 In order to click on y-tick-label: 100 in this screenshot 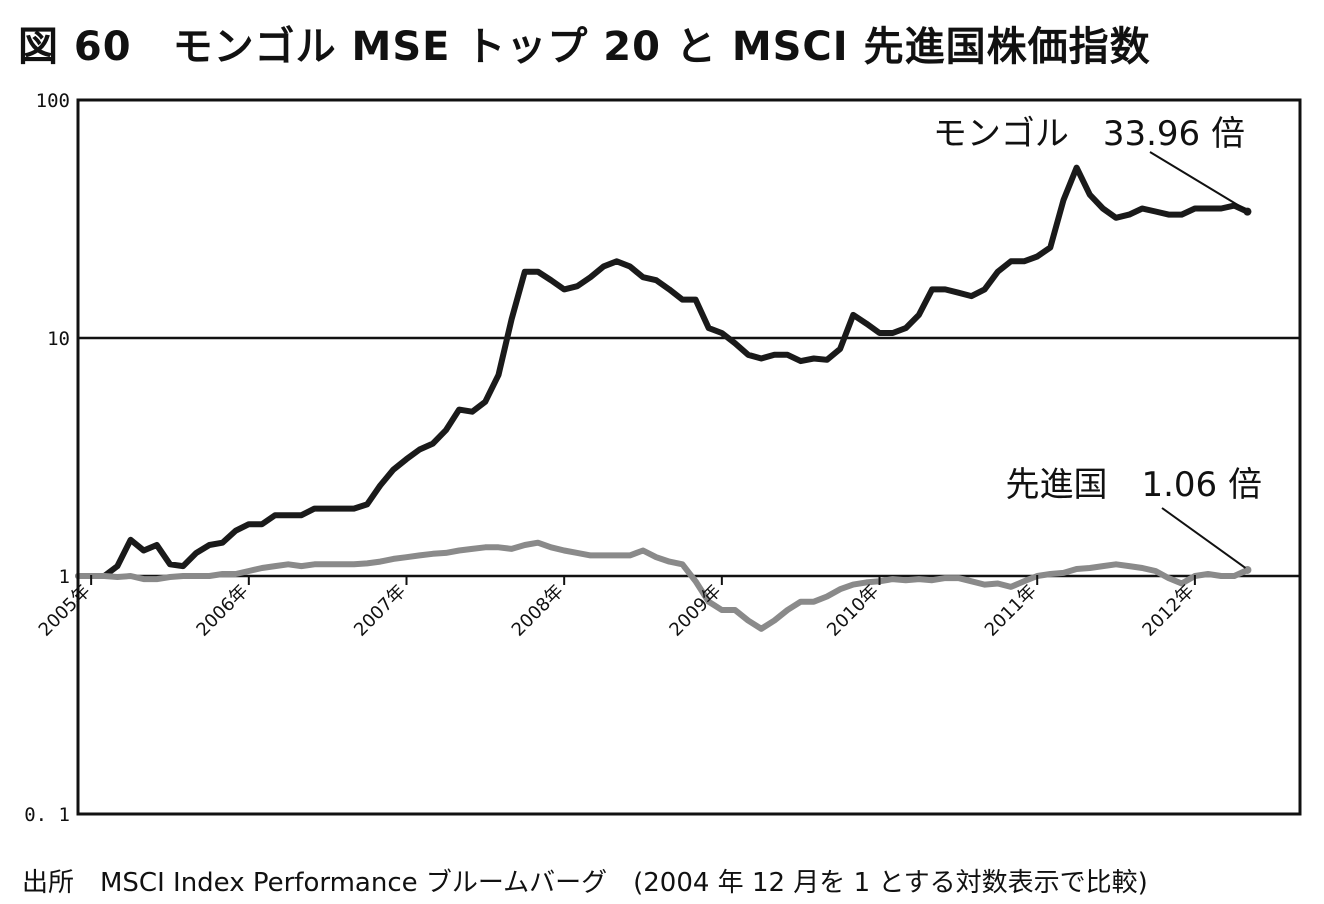, I will do `click(53, 101)`.